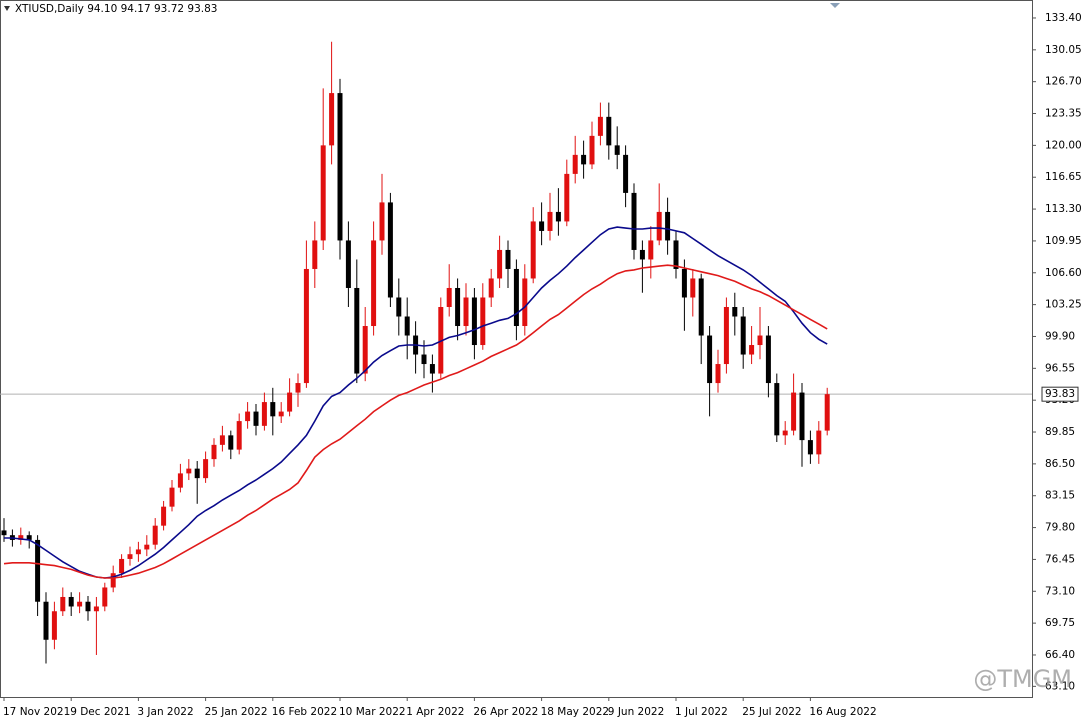  I want to click on y-tick-label: 86.50, so click(1060, 464).